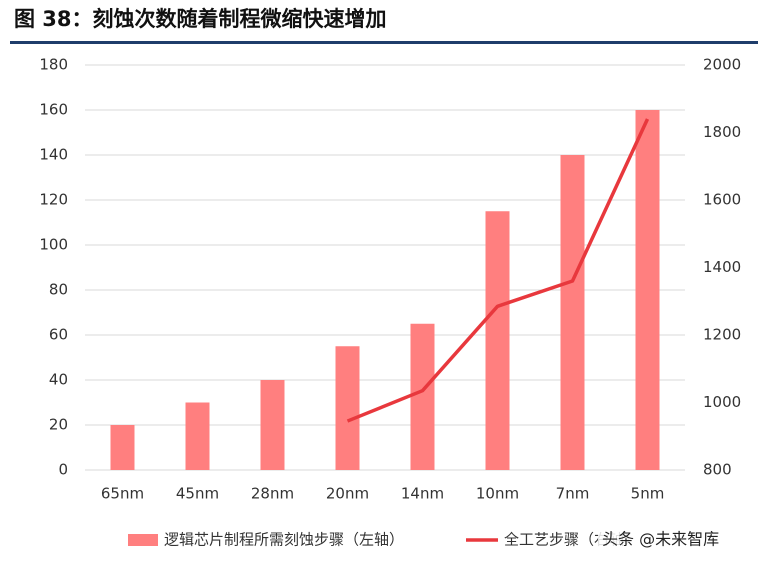  Describe the element at coordinates (722, 200) in the screenshot. I see `y2-tick-label: 1600` at that location.